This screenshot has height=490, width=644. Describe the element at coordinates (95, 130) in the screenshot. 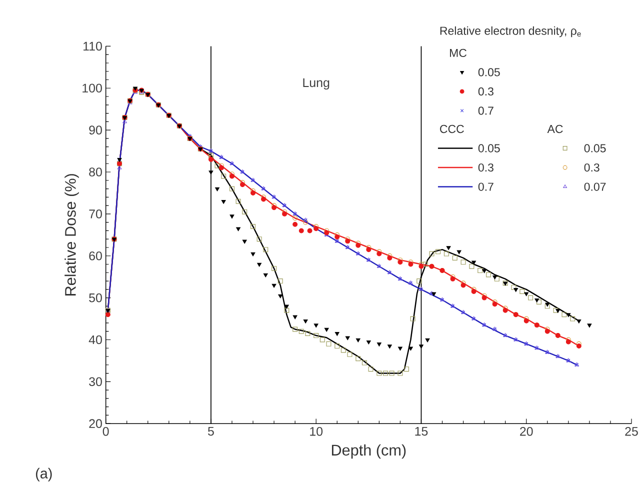

I see `y-tick-label: 90` at that location.